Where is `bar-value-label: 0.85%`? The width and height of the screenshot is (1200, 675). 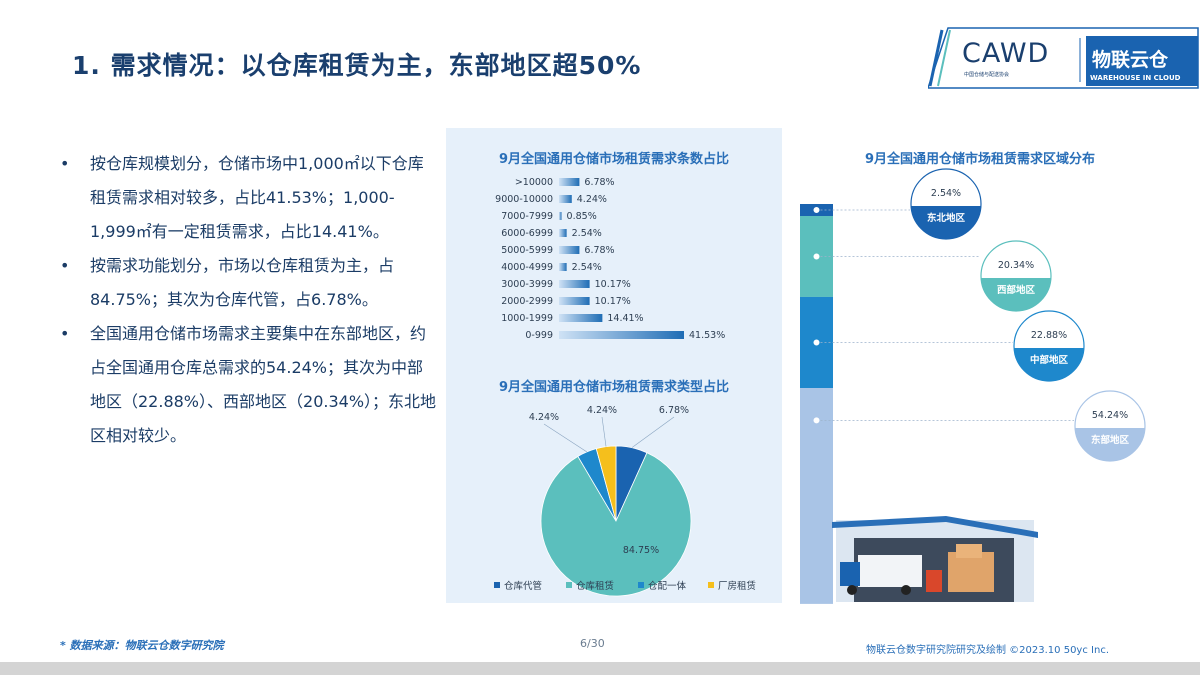 bar-value-label: 0.85% is located at coordinates (582, 216).